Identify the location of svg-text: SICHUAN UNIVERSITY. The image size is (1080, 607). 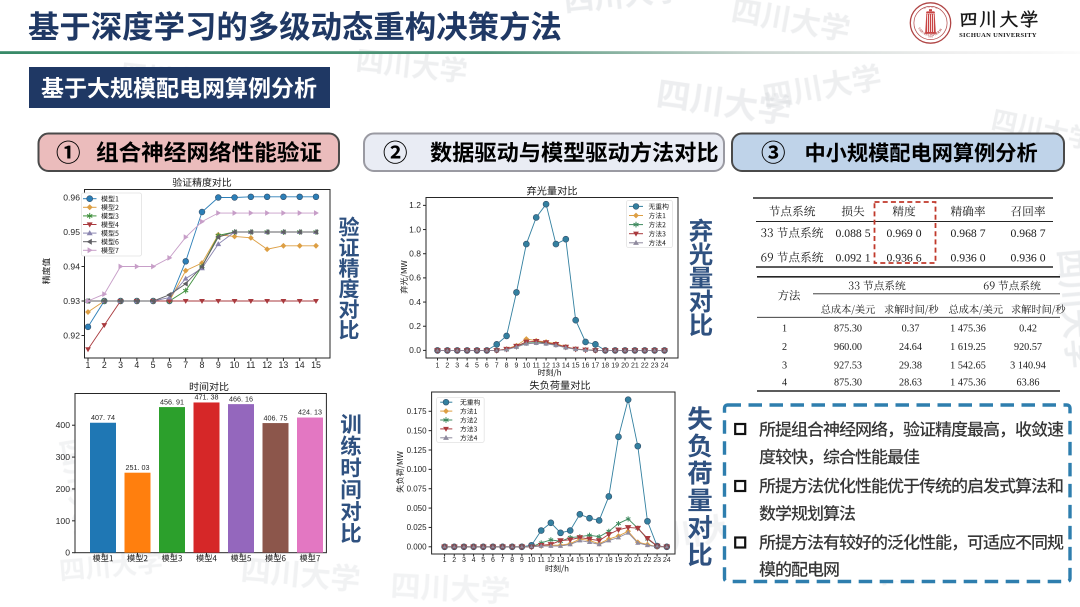
(998, 35).